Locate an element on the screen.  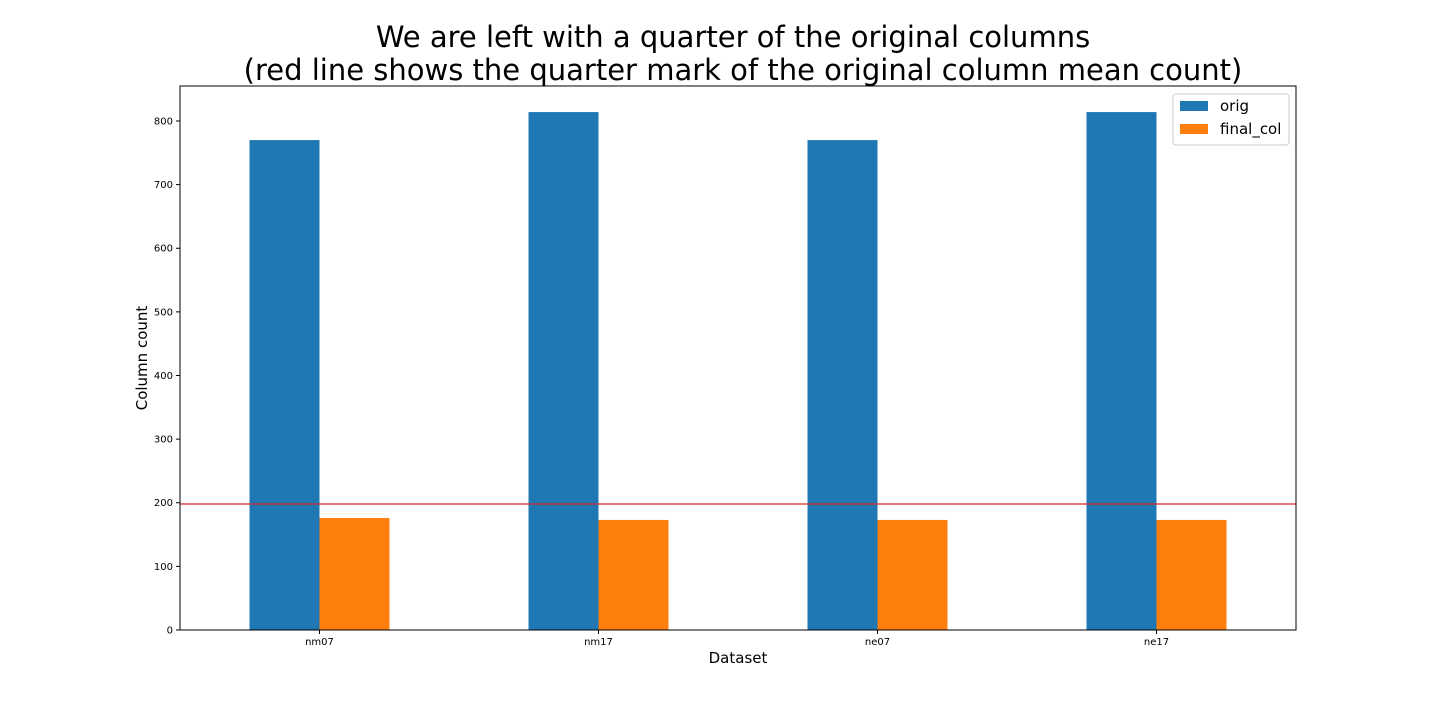
y-tick-label-600: 600 is located at coordinates (163, 249).